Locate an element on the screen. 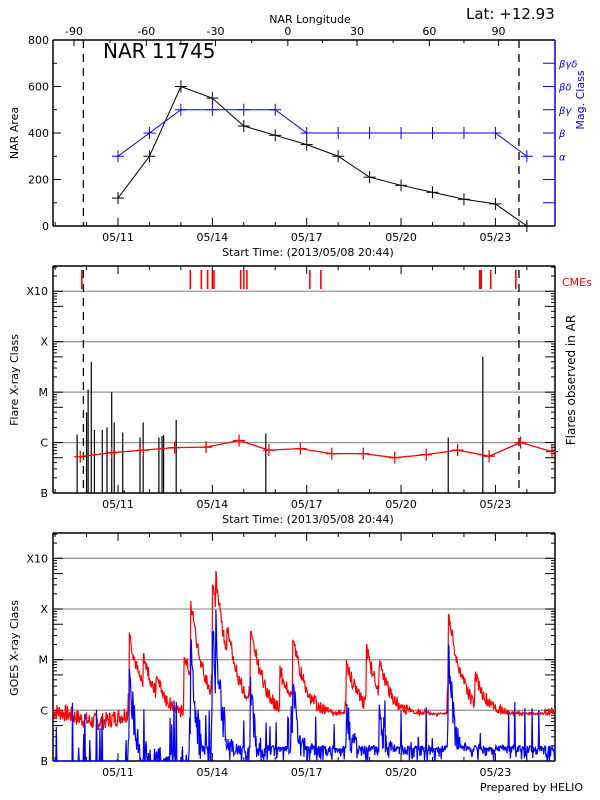  top-tick-label: -30 is located at coordinates (216, 31).